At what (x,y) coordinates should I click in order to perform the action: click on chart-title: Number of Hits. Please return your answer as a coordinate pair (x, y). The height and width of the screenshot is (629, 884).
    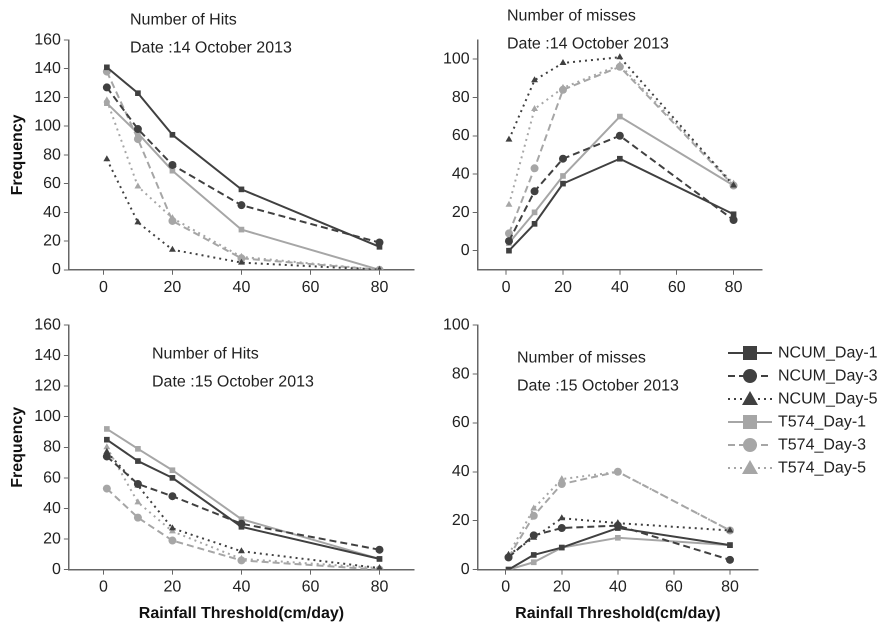
    Looking at the image, I should click on (183, 19).